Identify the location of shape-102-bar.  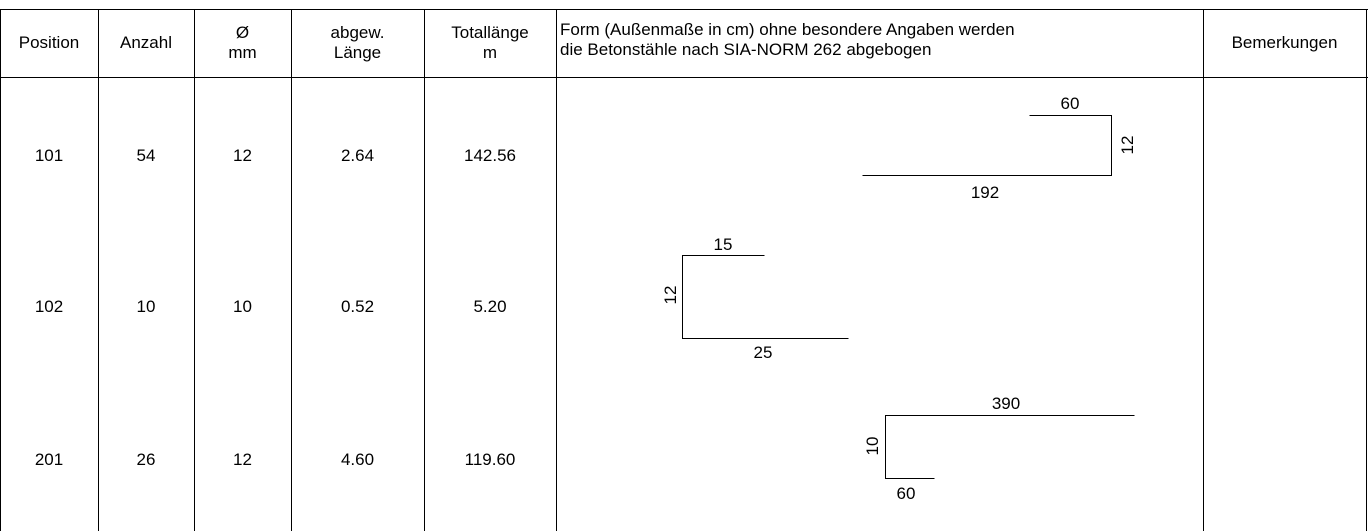
(765, 297).